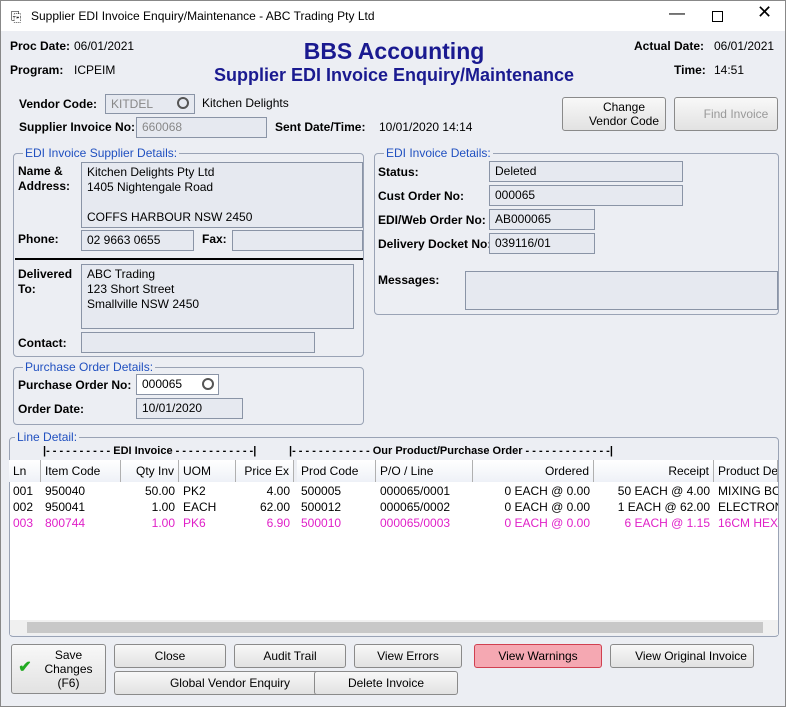 The height and width of the screenshot is (707, 786). Describe the element at coordinates (42, 343) in the screenshot. I see `label: Contact:` at that location.